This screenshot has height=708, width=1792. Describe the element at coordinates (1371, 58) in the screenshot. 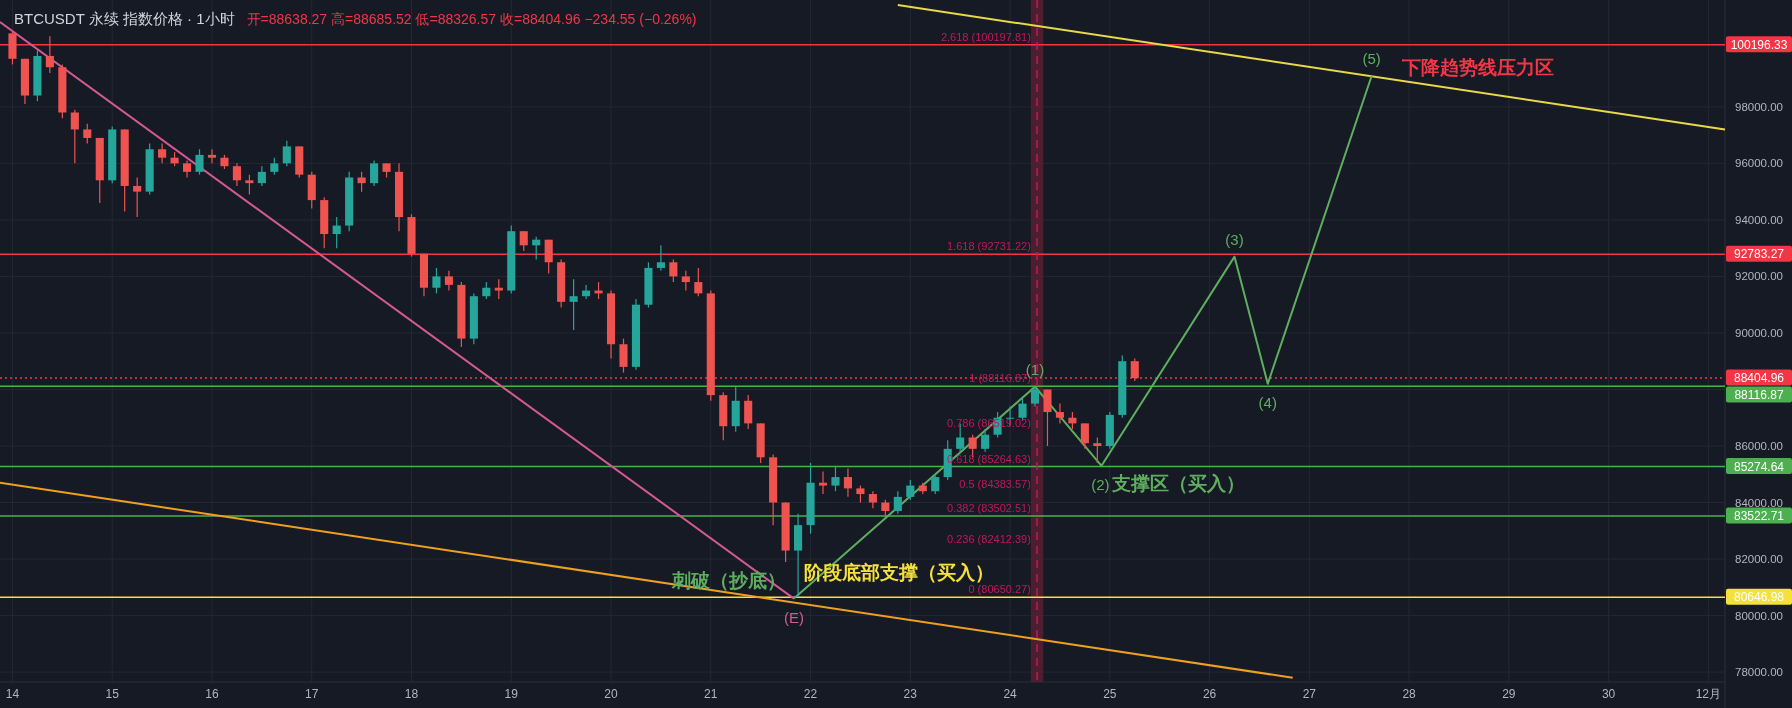

I see `annotation: (5)` at that location.